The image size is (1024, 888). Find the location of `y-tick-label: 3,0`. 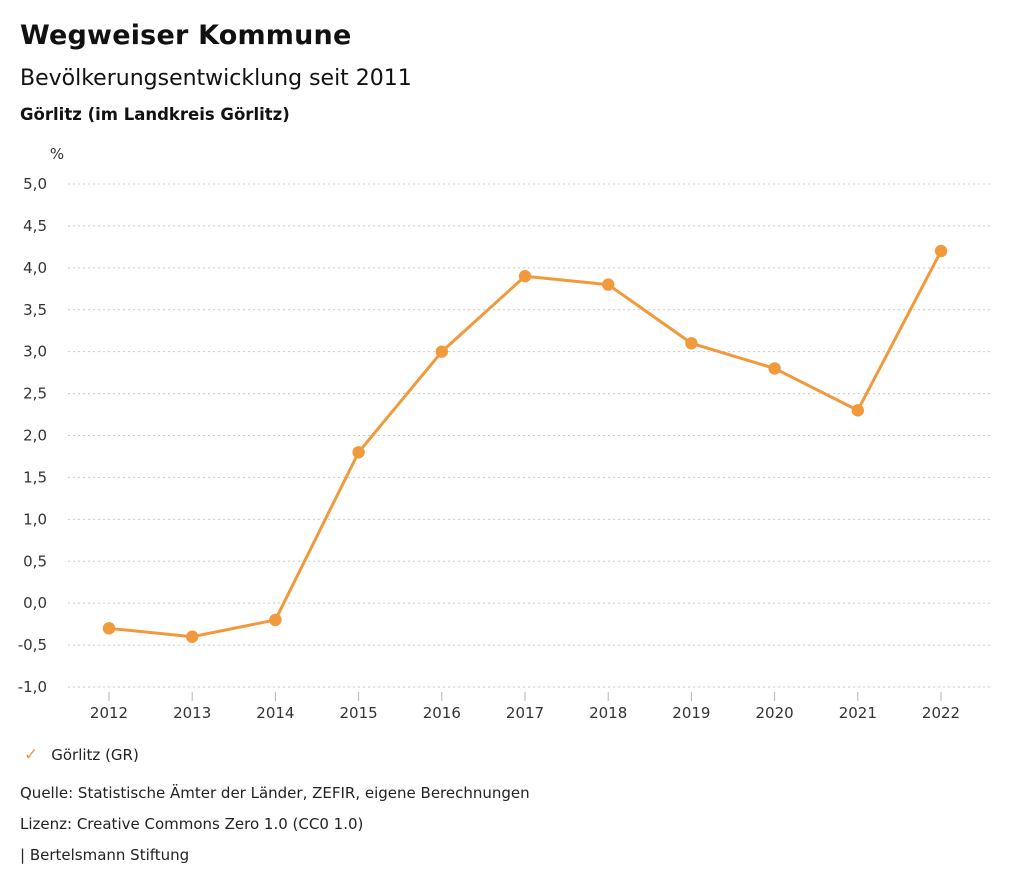

y-tick-label: 3,0 is located at coordinates (35, 352).